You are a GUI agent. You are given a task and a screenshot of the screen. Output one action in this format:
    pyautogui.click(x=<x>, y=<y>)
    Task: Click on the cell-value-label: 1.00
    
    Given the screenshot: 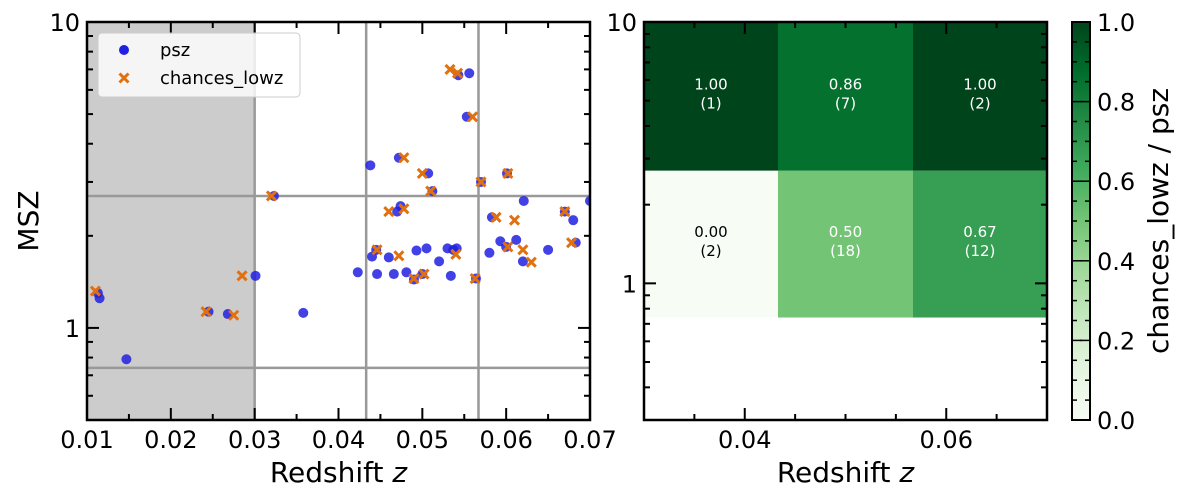 What is the action you would take?
    pyautogui.click(x=710, y=84)
    